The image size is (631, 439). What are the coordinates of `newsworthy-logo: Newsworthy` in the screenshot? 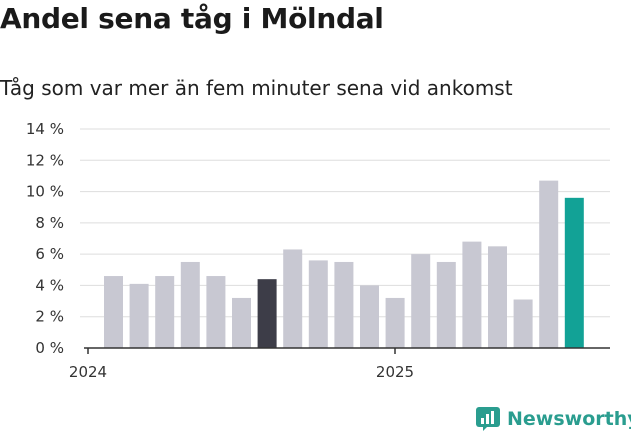 It's located at (553, 419).